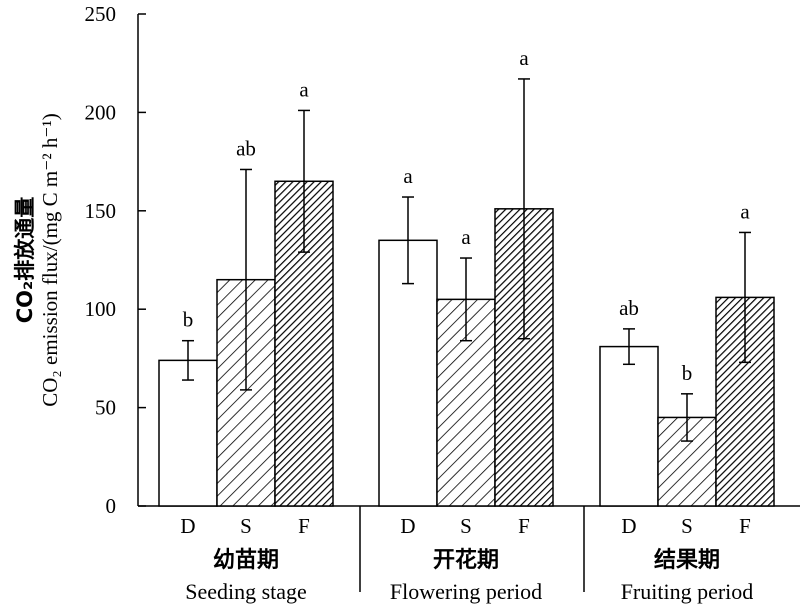 This screenshot has width=800, height=610. What do you see at coordinates (25, 260) in the screenshot?
I see `y-axis-label-cn: CO₂排放通量` at bounding box center [25, 260].